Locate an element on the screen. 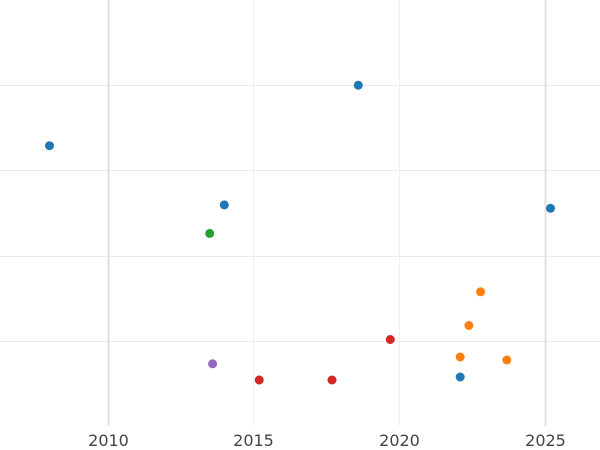  x-tick-label-2015: 2015 is located at coordinates (253, 440).